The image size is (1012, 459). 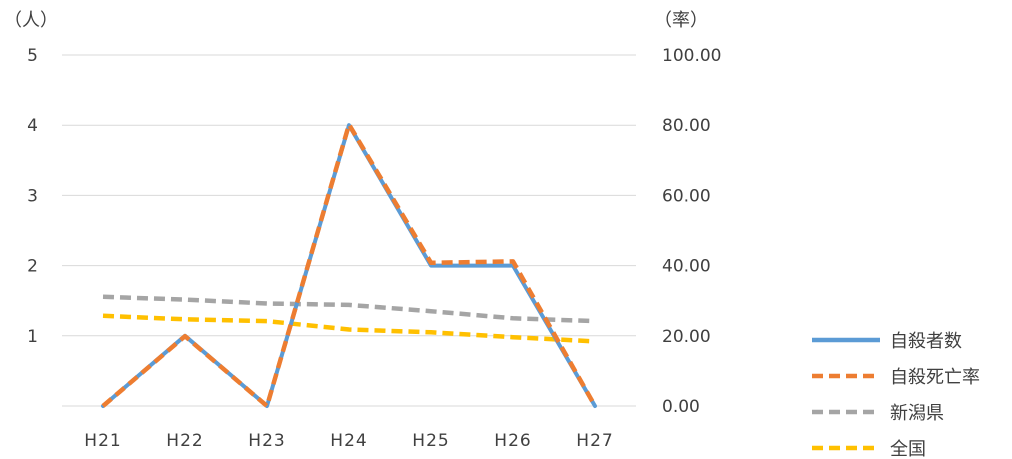 What do you see at coordinates (31, 20) in the screenshot?
I see `left-axis-unit: （人）` at bounding box center [31, 20].